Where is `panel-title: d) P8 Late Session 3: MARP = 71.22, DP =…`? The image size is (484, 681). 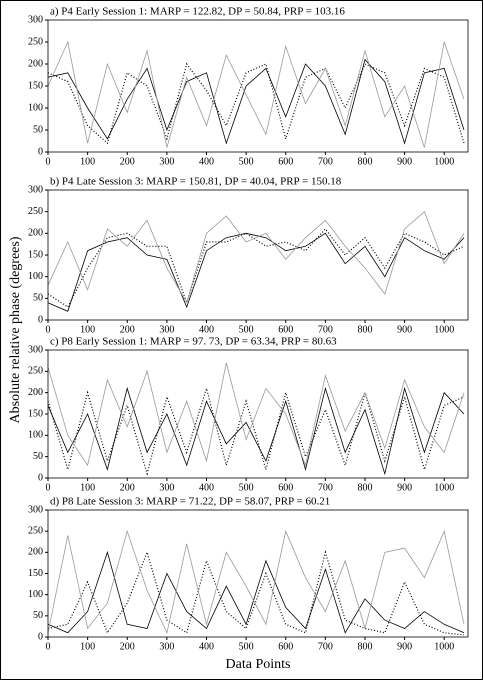 panel-title: d) P8 Late Session 3: MARP = 71.22, DP =… is located at coordinates (190, 502).